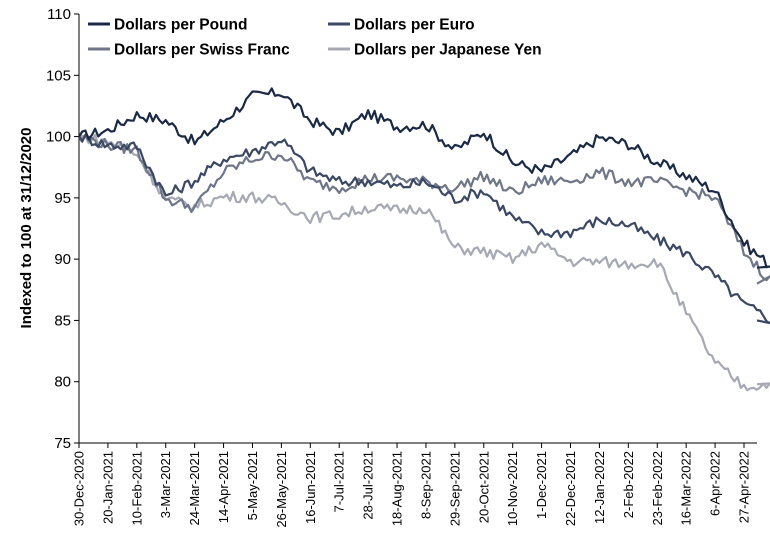 The height and width of the screenshot is (559, 770). Describe the element at coordinates (414, 25) in the screenshot. I see `legend-label: Dollars per Euro` at that location.